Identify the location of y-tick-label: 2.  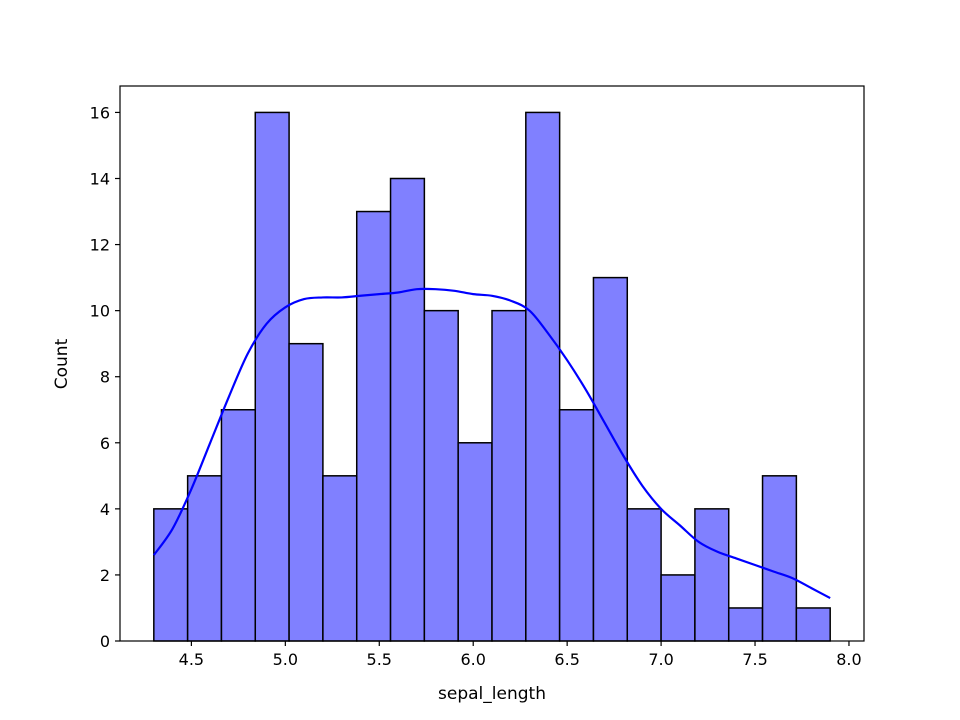
(105, 575).